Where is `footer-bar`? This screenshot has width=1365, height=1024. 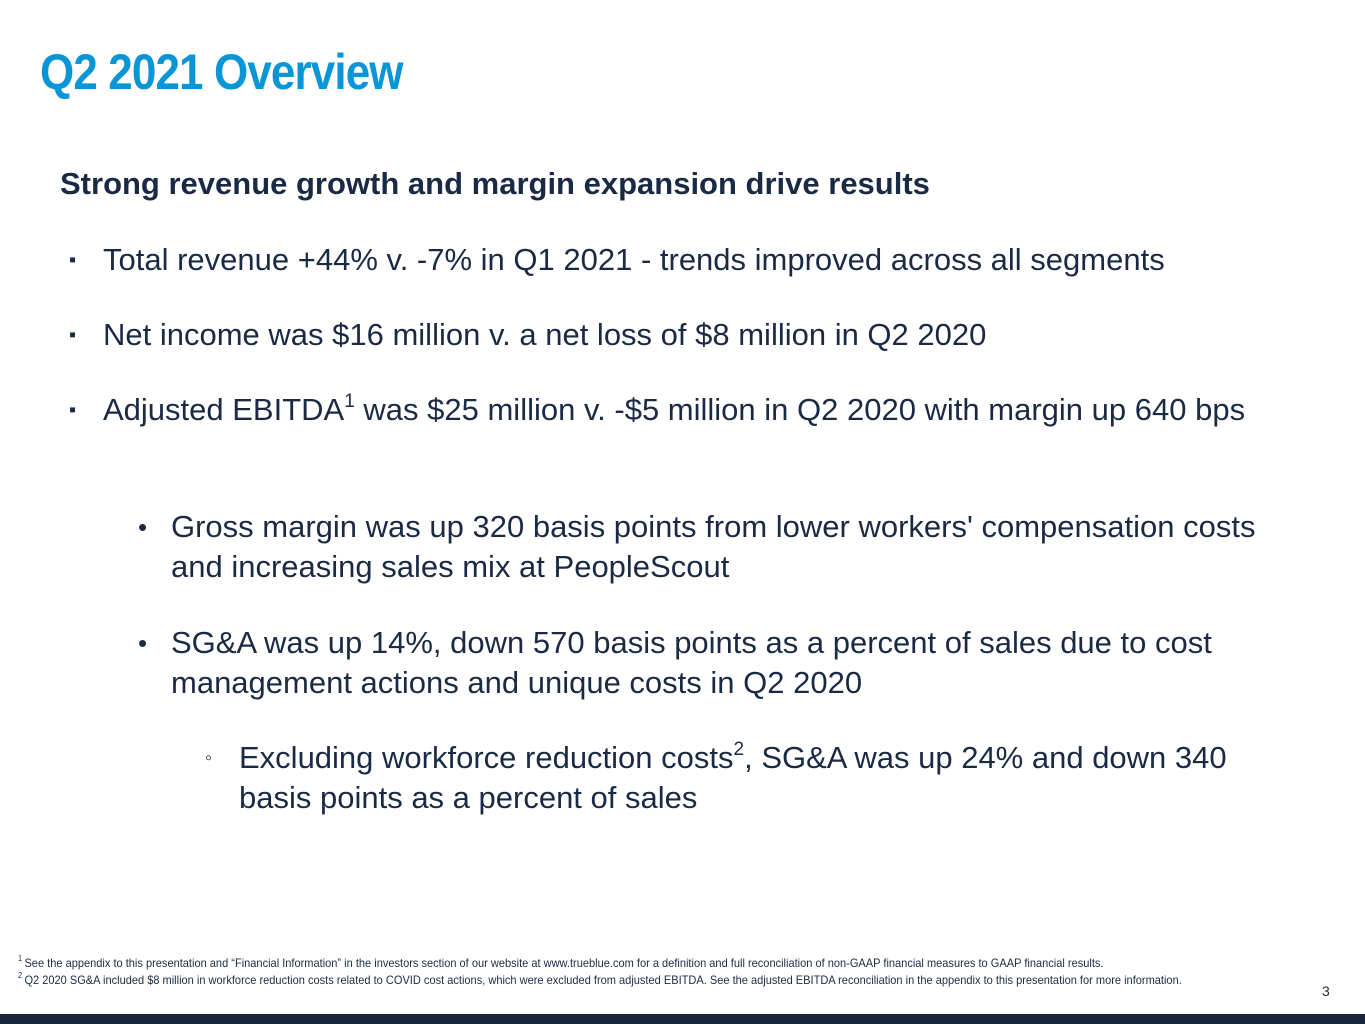 footer-bar is located at coordinates (682, 1019).